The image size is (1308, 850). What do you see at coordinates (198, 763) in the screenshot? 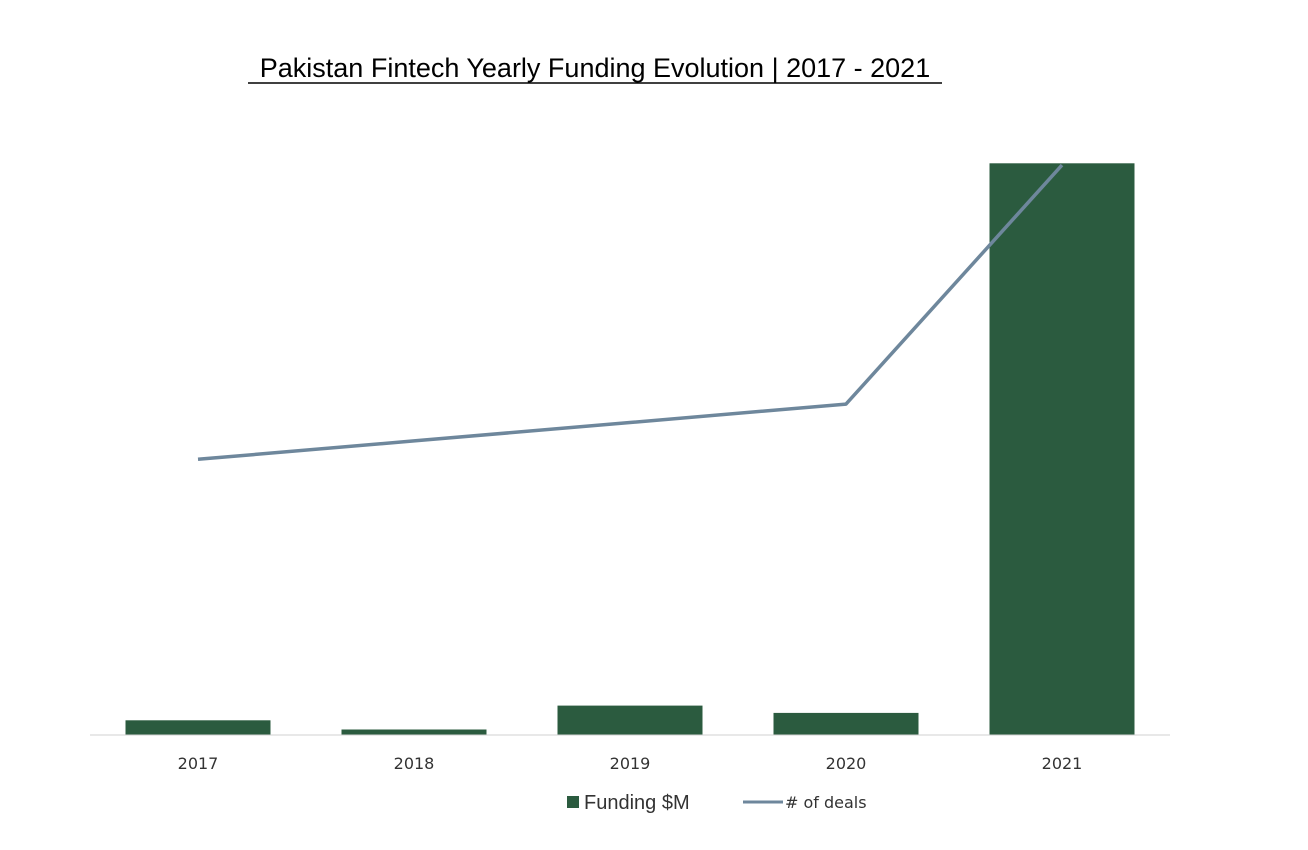
I see `x-tick-label-2017: 2017` at bounding box center [198, 763].